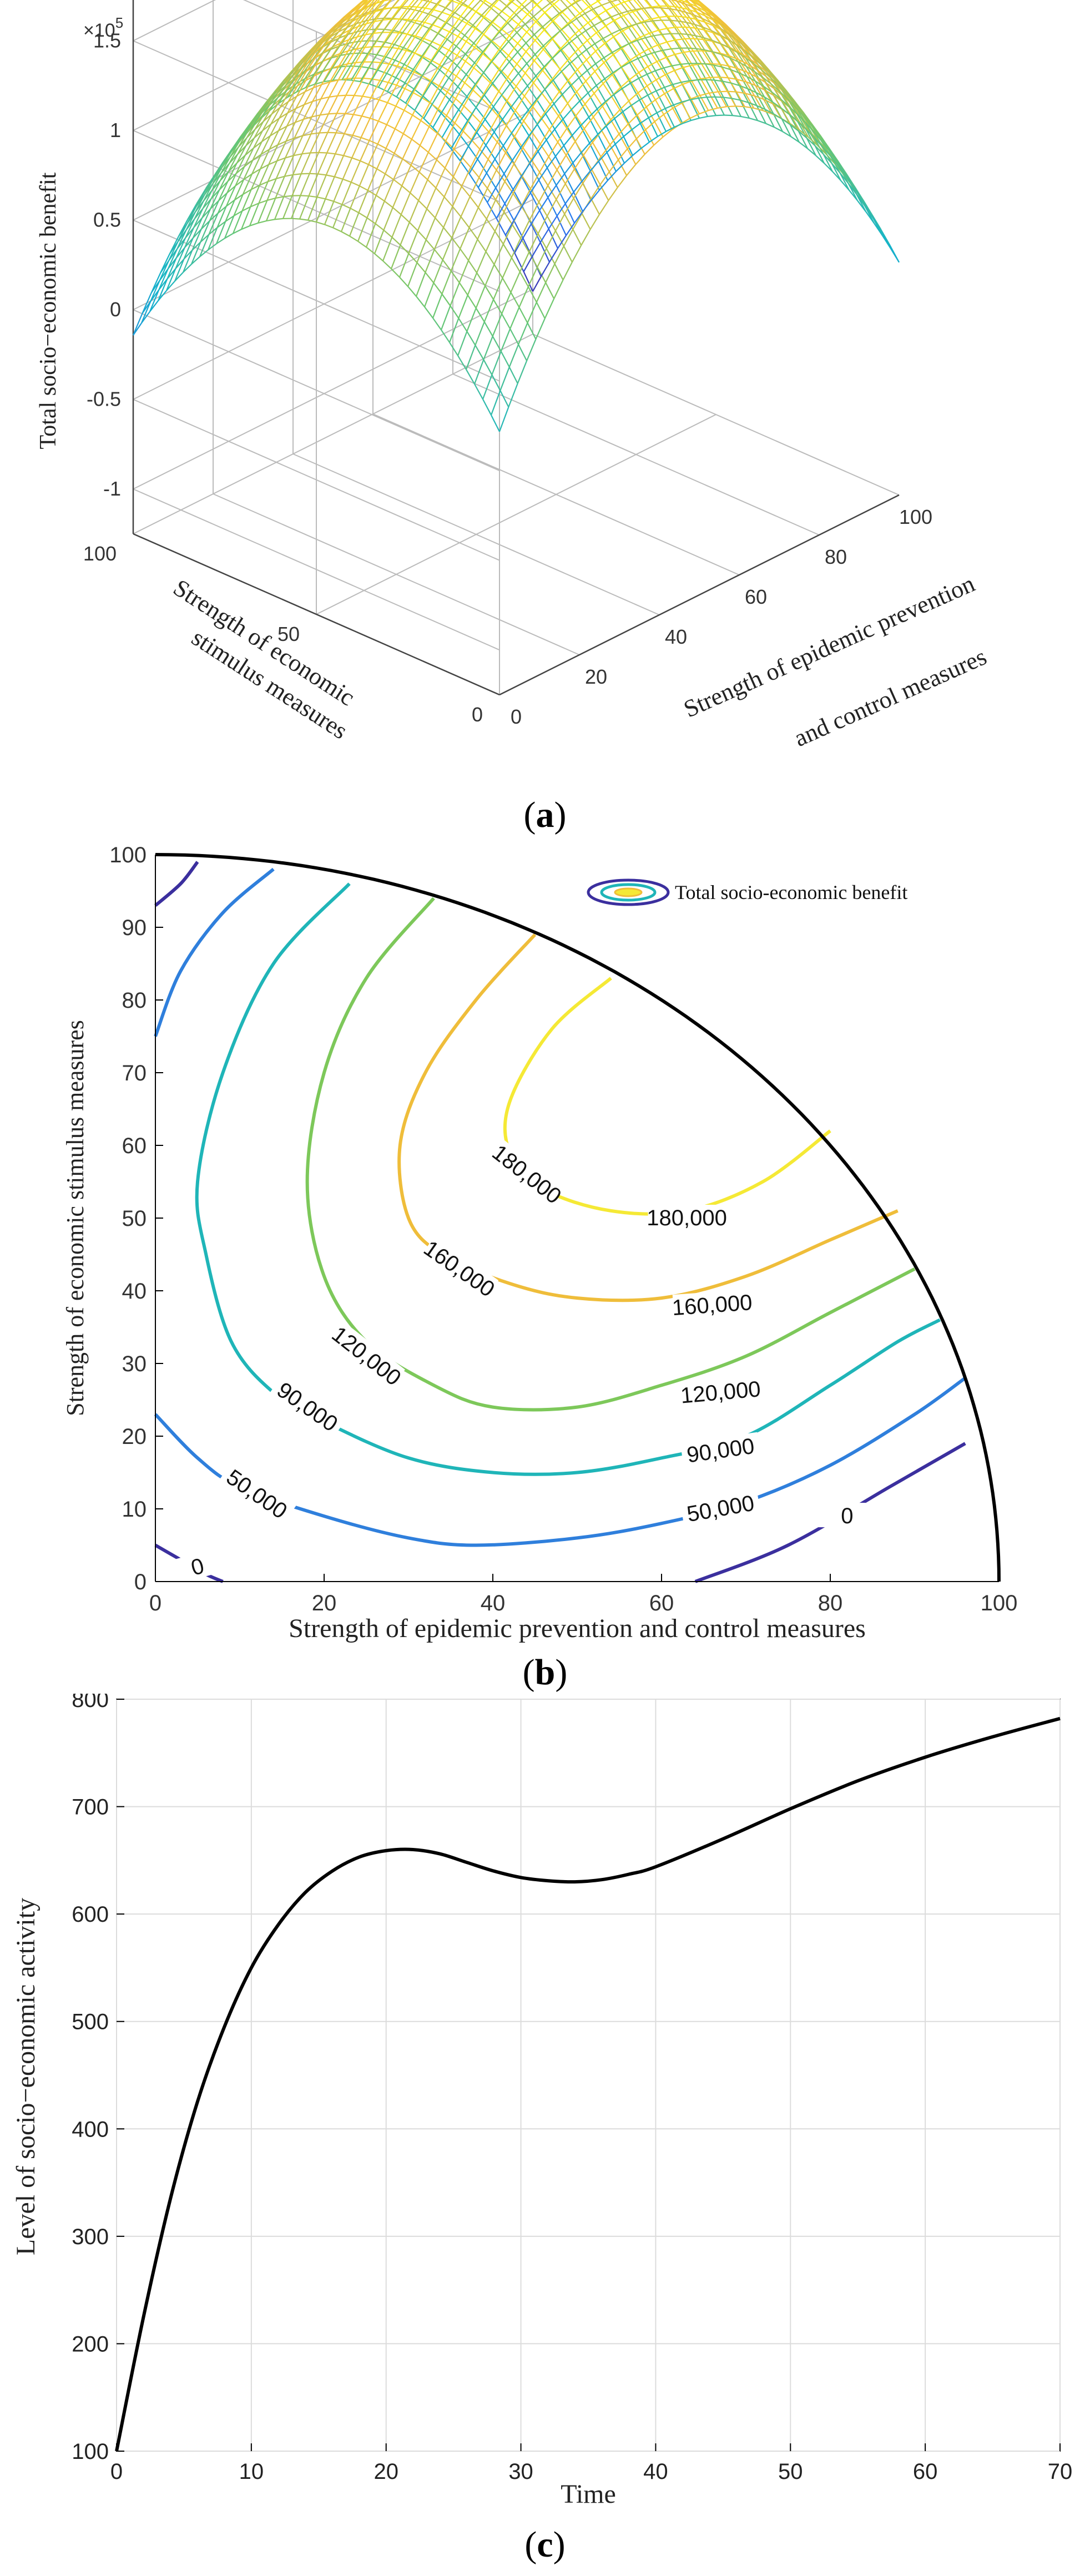  What do you see at coordinates (847, 1516) in the screenshot?
I see `contour-label: 0` at bounding box center [847, 1516].